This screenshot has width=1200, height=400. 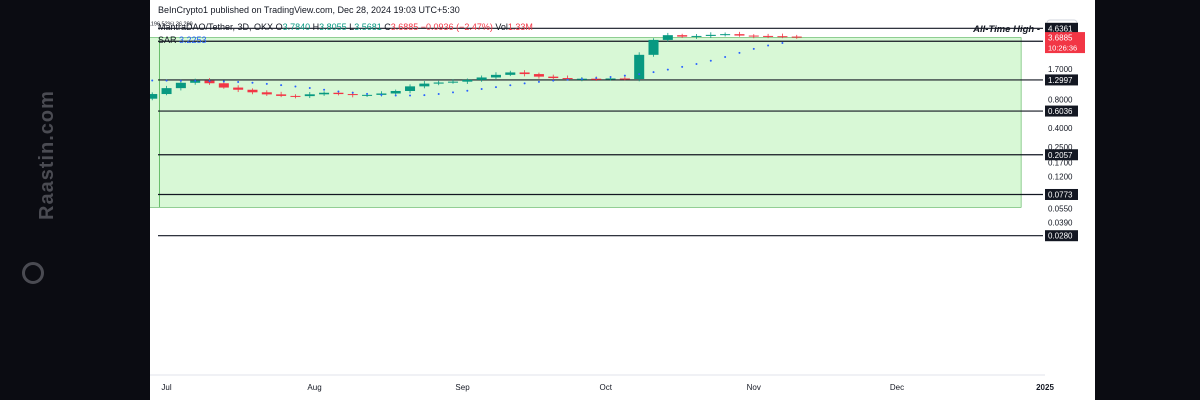 I want to click on price-tick-label: 0.1700, so click(x=1060, y=162).